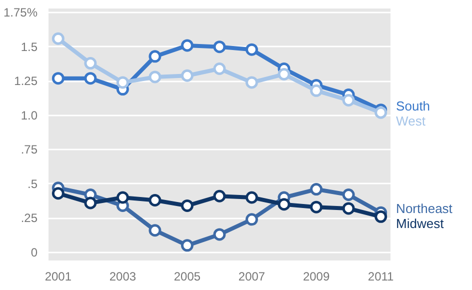 Image resolution: width=472 pixels, height=290 pixels. I want to click on y-tick-label: .25, so click(29, 218).